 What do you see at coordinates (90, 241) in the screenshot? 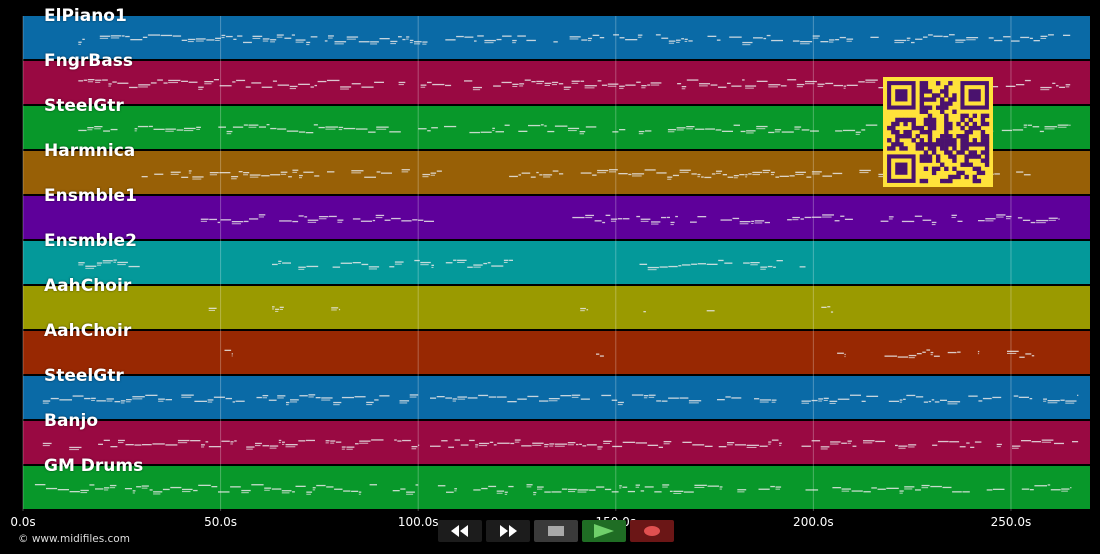
I see `track-name-label: Ensmble2` at bounding box center [90, 241].